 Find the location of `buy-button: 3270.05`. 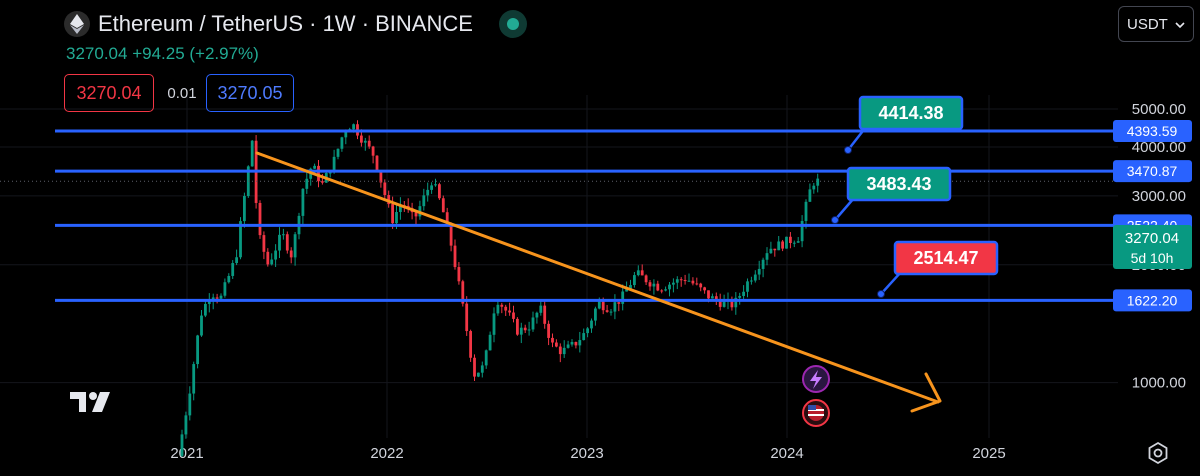

buy-button: 3270.05 is located at coordinates (250, 93).